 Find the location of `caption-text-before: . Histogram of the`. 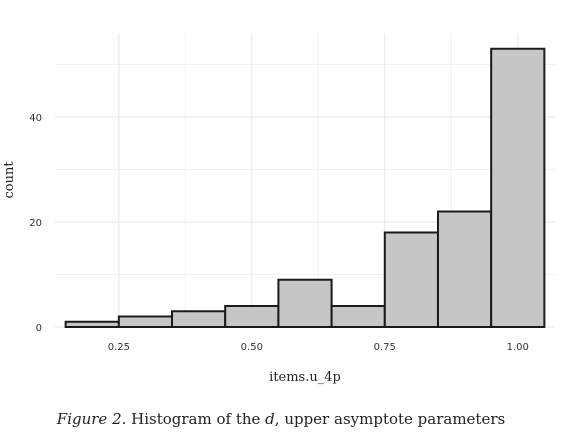

caption-text-before: . Histogram of the is located at coordinates (193, 419).